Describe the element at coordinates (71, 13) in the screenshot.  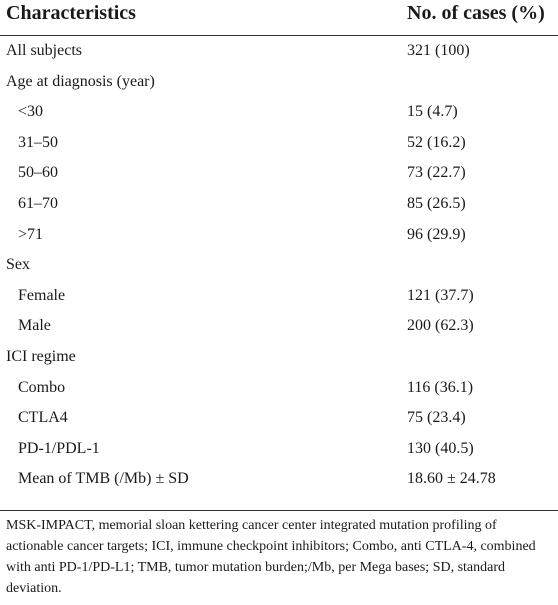
I see `header-characteristics: Characteristics` at that location.